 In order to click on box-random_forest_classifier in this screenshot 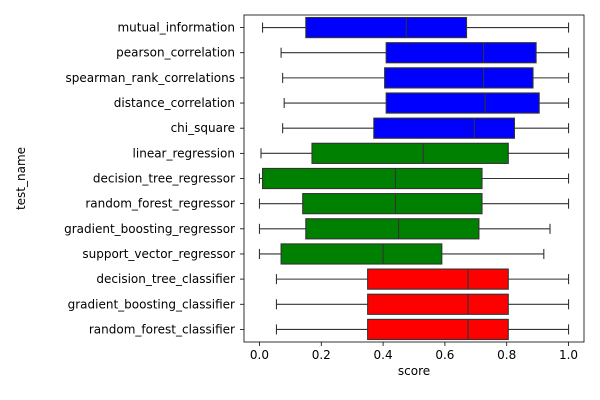, I will do `click(422, 329)`.